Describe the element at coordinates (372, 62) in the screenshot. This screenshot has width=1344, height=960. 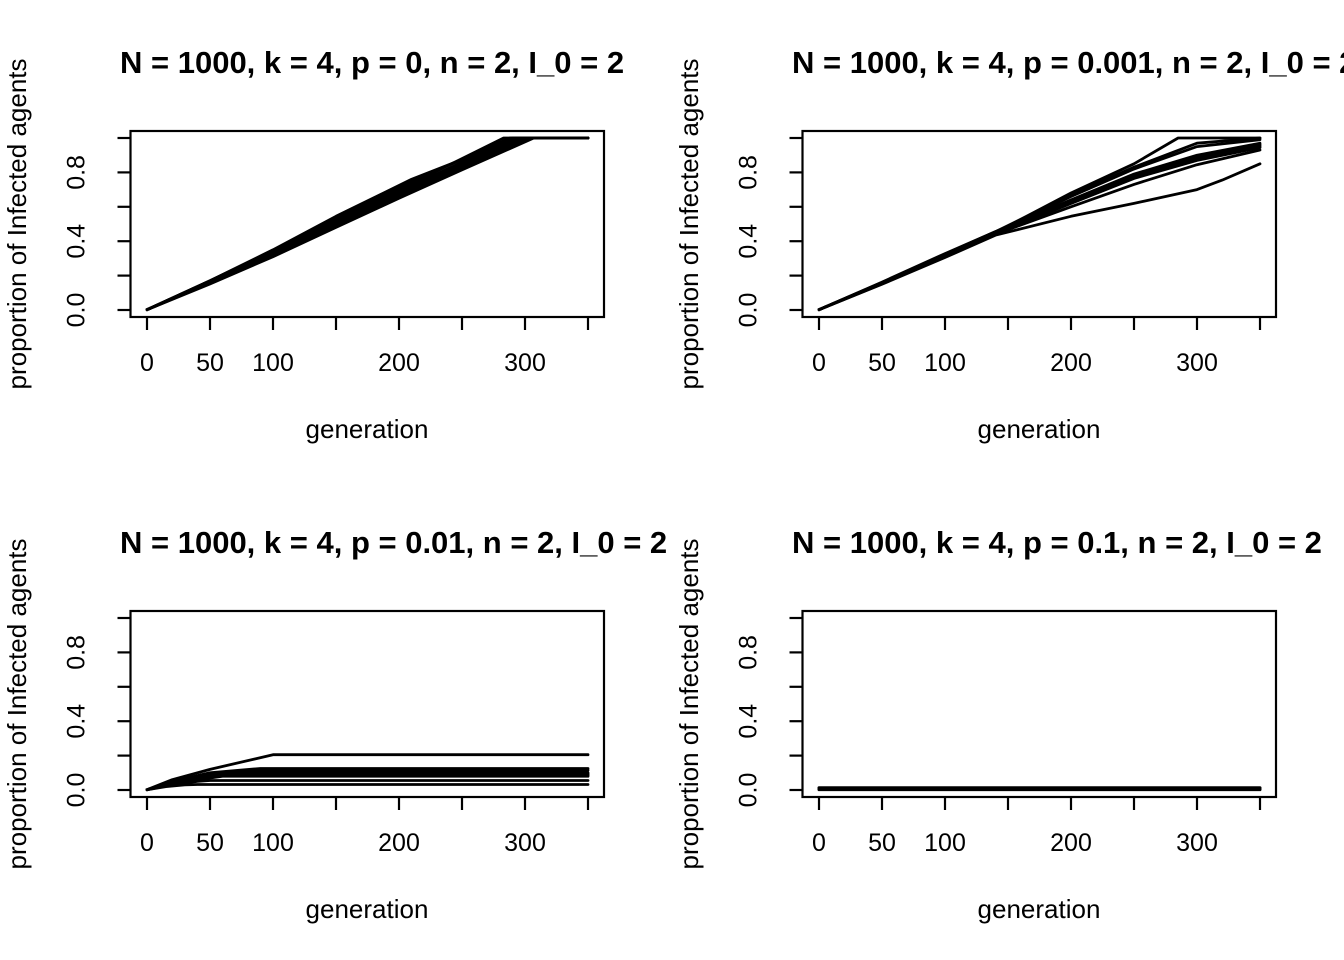
I see `plot-title-p0: N = 1000, k = 4, p = 0, n = 2, I_0 = 2` at that location.